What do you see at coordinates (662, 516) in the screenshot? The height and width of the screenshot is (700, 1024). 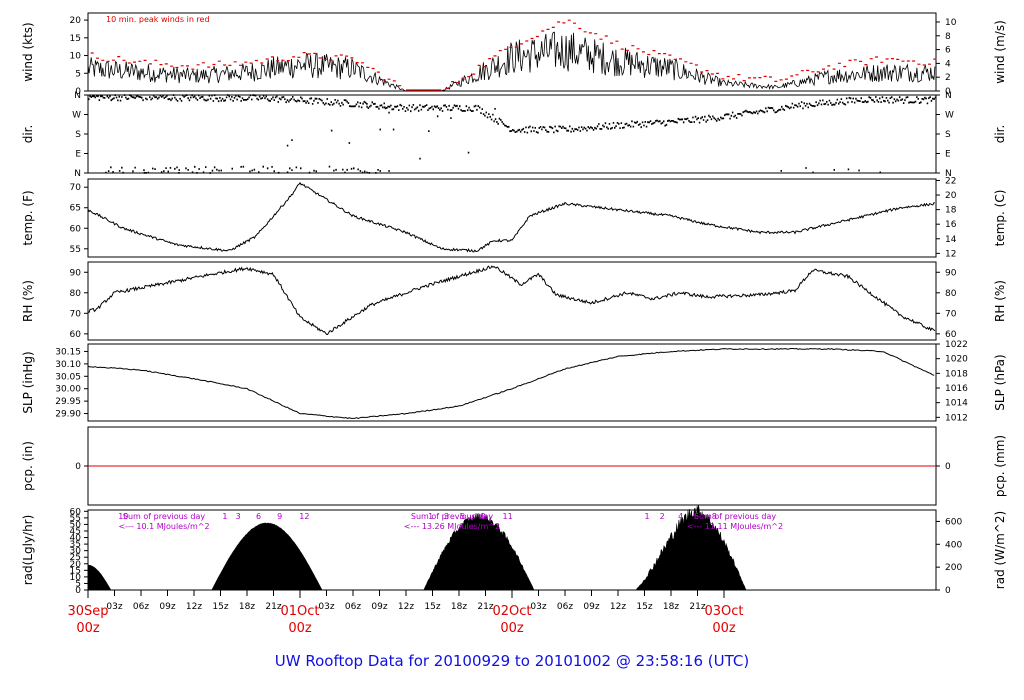 I see `rad-sun-hour-label: 2` at bounding box center [662, 516].